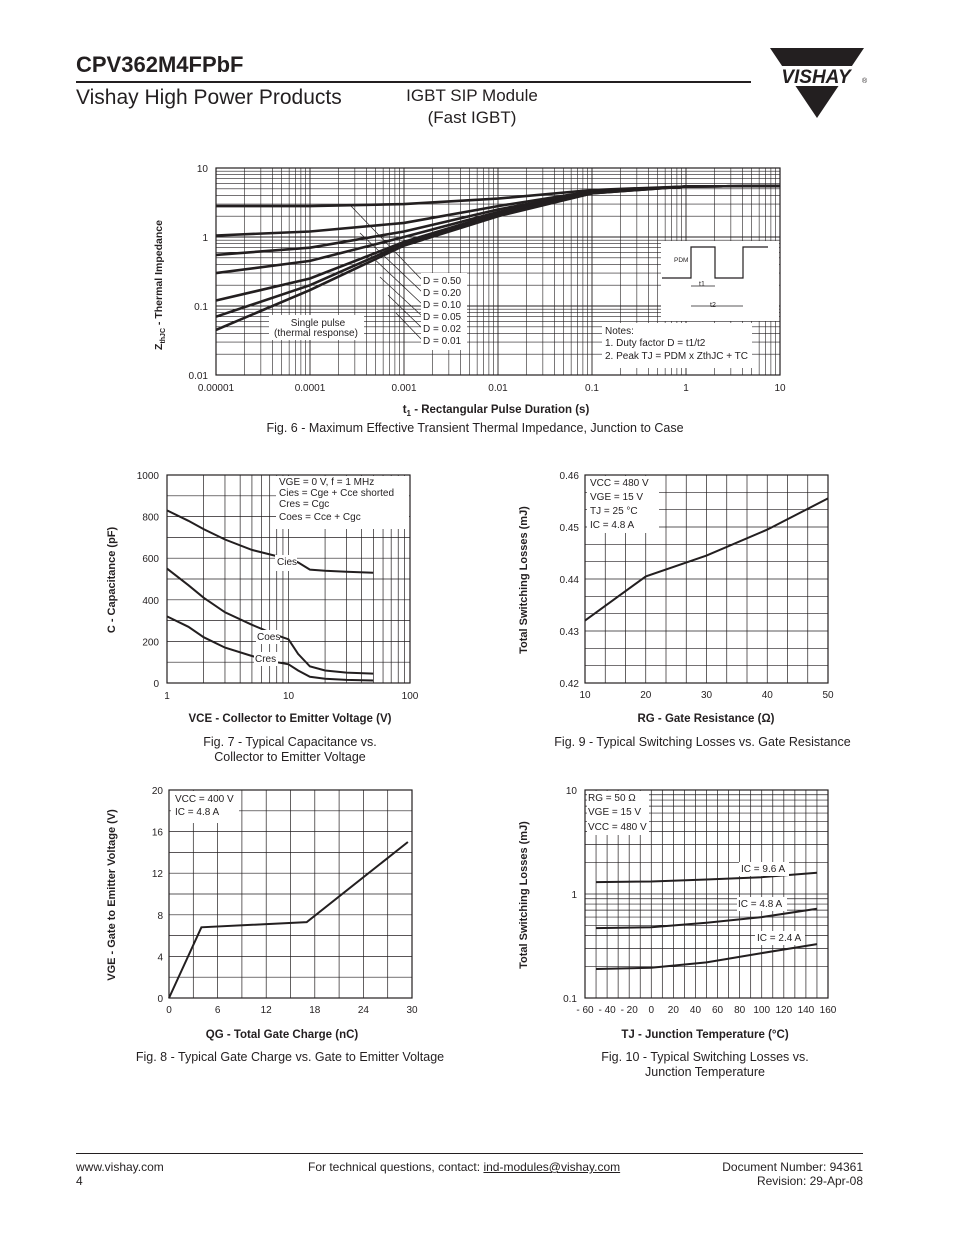 This screenshot has height=1235, width=954. I want to click on fig6-x-tick: 10, so click(780, 388).